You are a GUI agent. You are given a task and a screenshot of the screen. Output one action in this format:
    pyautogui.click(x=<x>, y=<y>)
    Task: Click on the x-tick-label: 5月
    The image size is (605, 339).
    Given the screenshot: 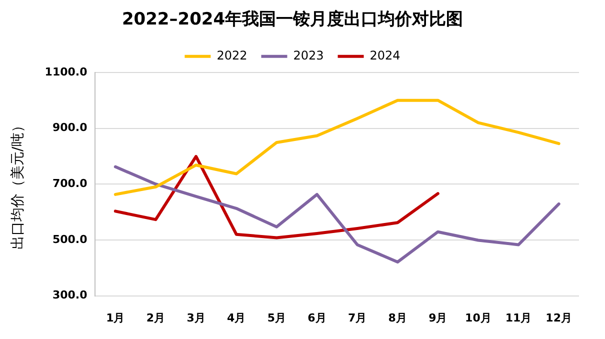 What is the action you would take?
    pyautogui.click(x=276, y=317)
    